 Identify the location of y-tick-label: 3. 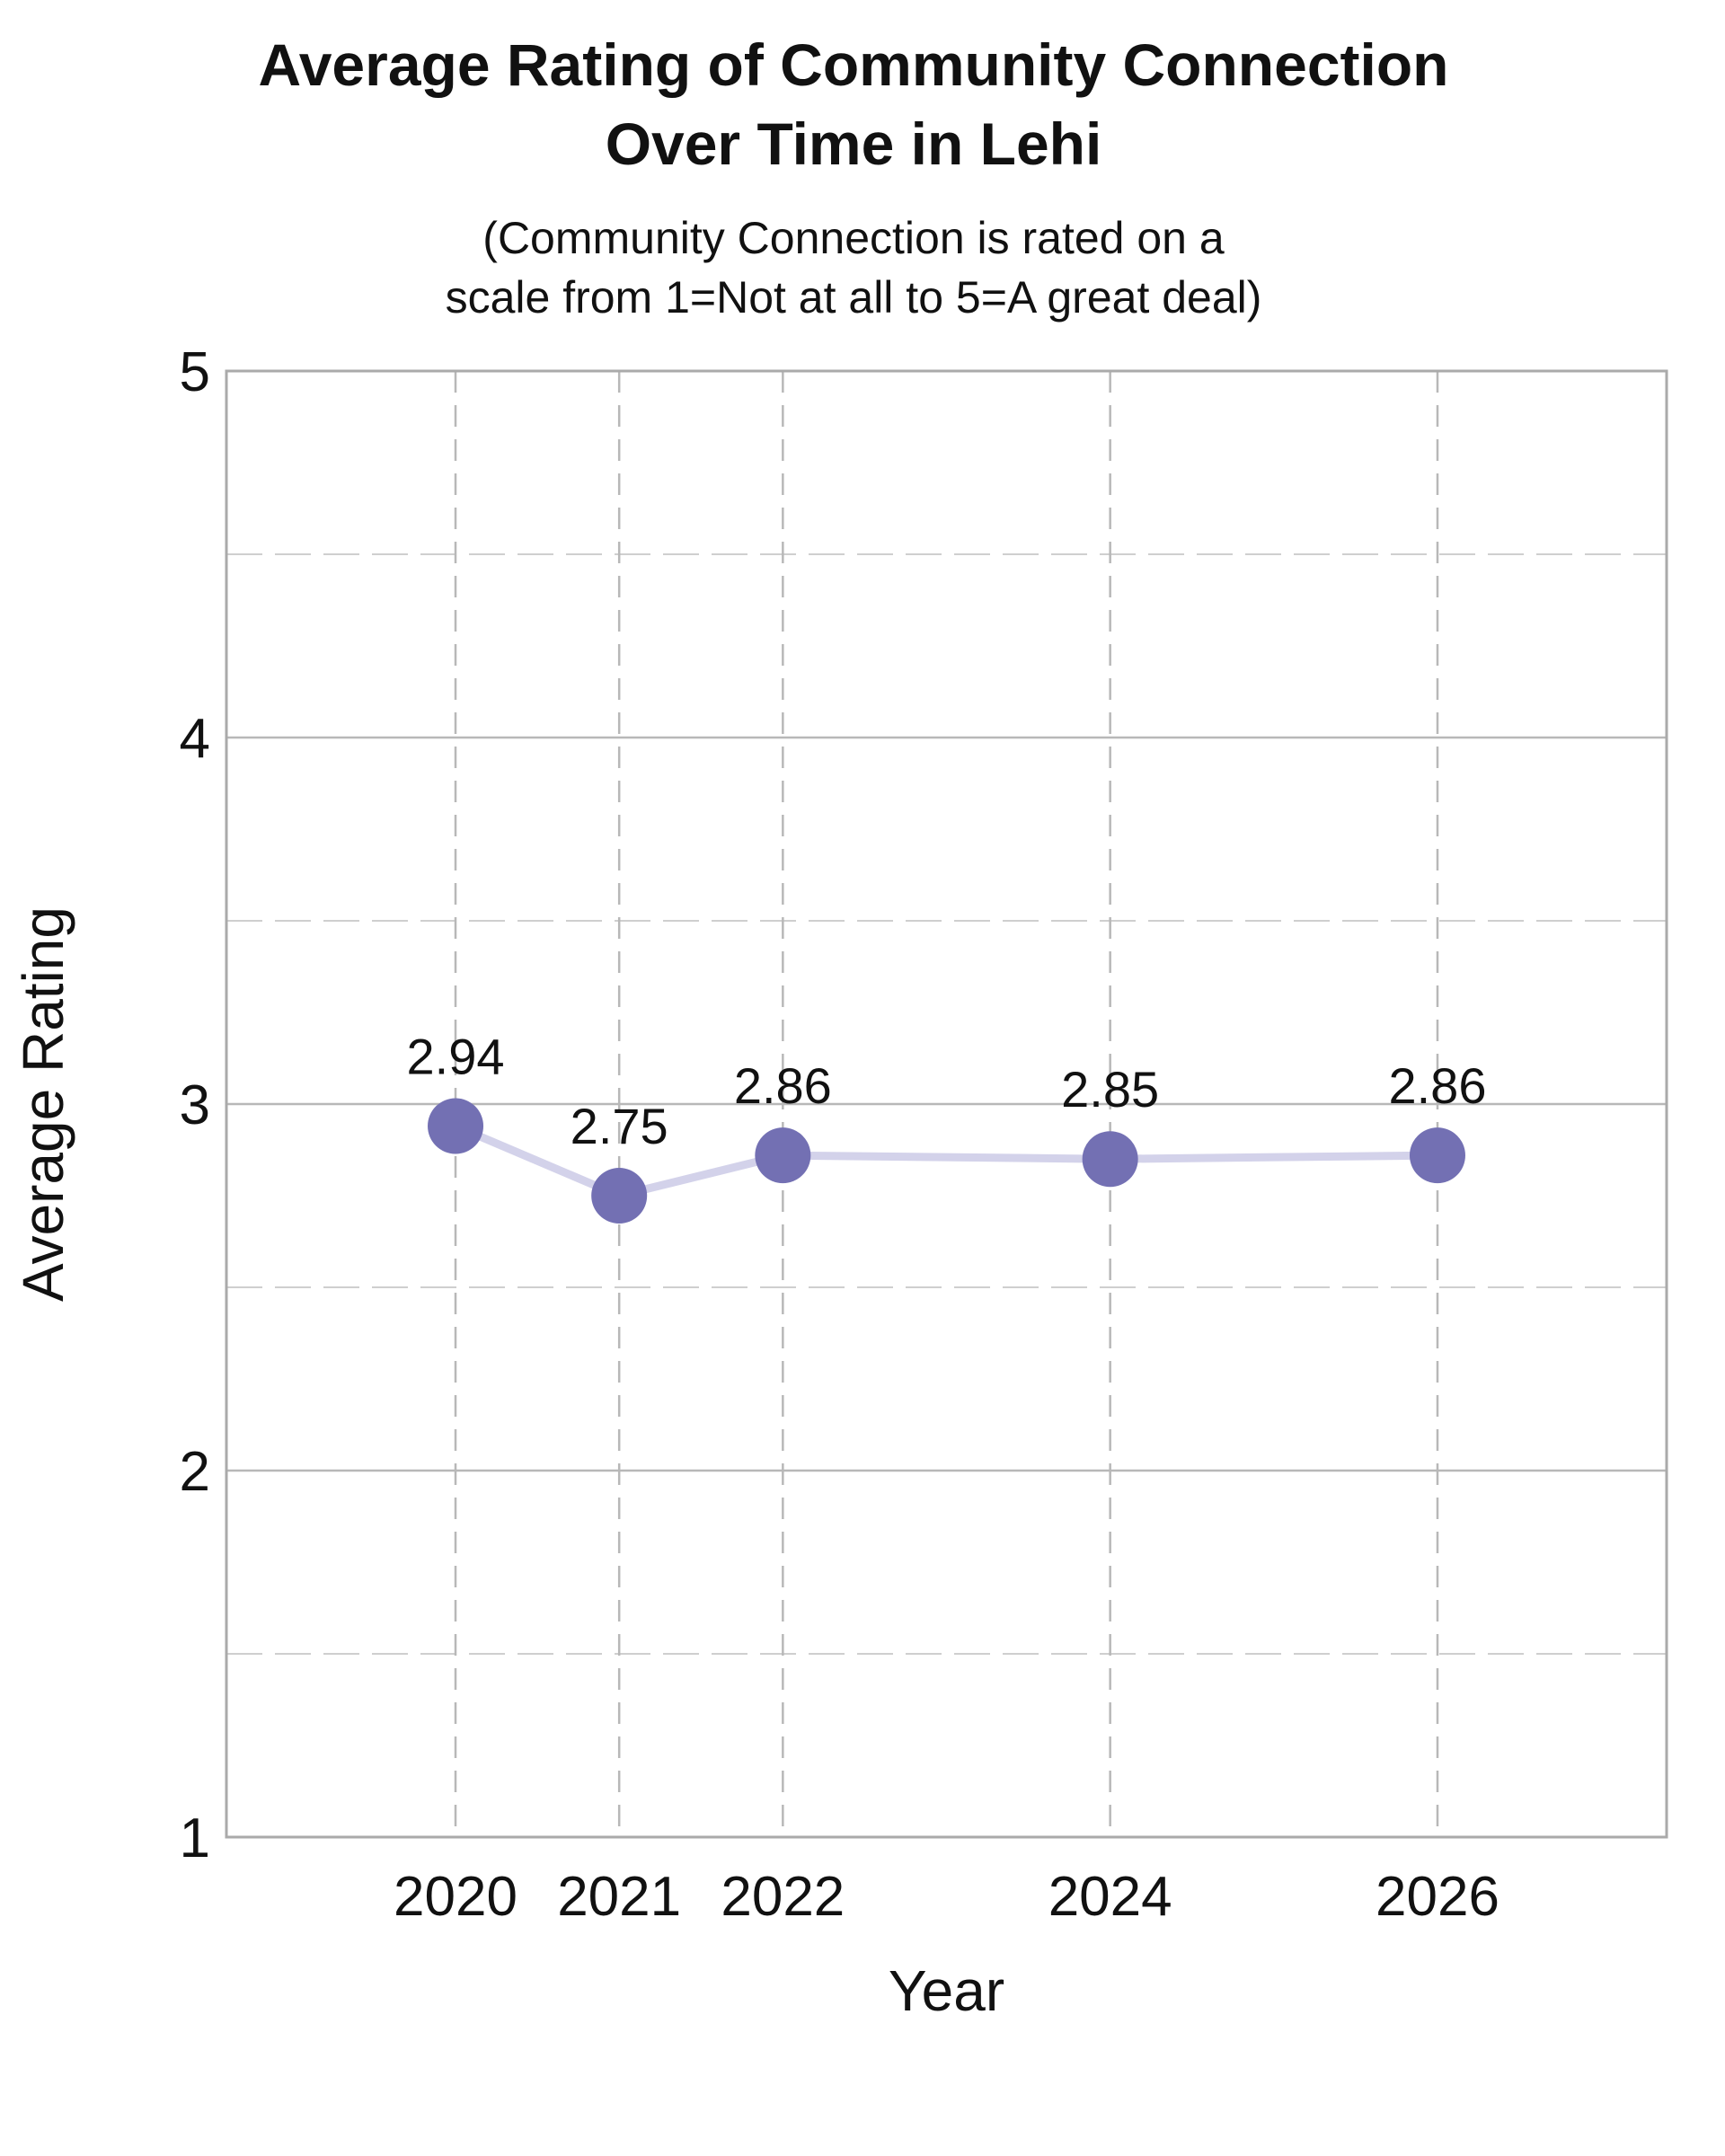
(195, 1105).